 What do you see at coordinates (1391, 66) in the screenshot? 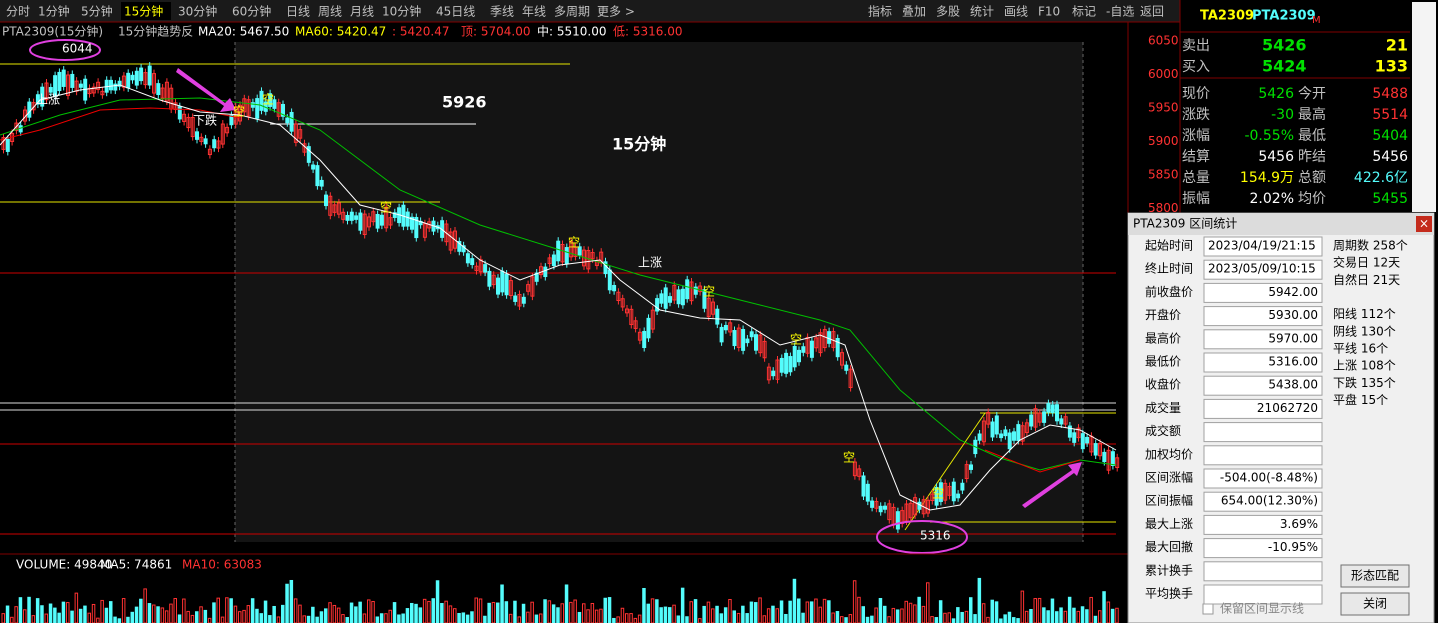
I see `book-qty: 133` at bounding box center [1391, 66].